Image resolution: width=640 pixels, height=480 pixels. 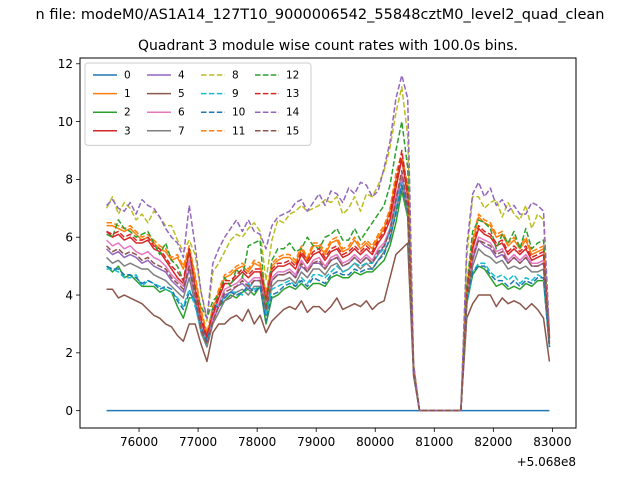 I want to click on legend-label-9: 9, so click(x=235, y=94).